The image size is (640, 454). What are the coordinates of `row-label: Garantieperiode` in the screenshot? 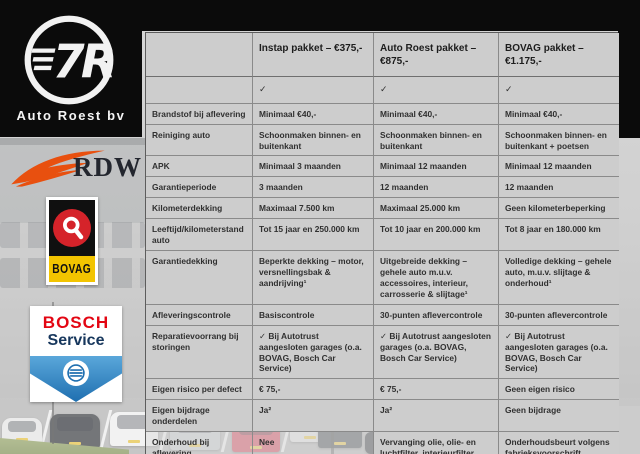 It's located at (199, 188).